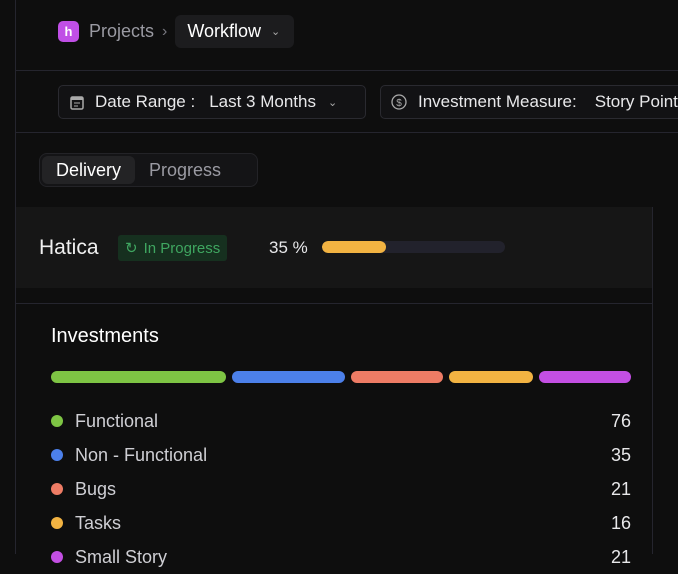  Describe the element at coordinates (117, 420) in the screenshot. I see `legend-label: Functional` at that location.